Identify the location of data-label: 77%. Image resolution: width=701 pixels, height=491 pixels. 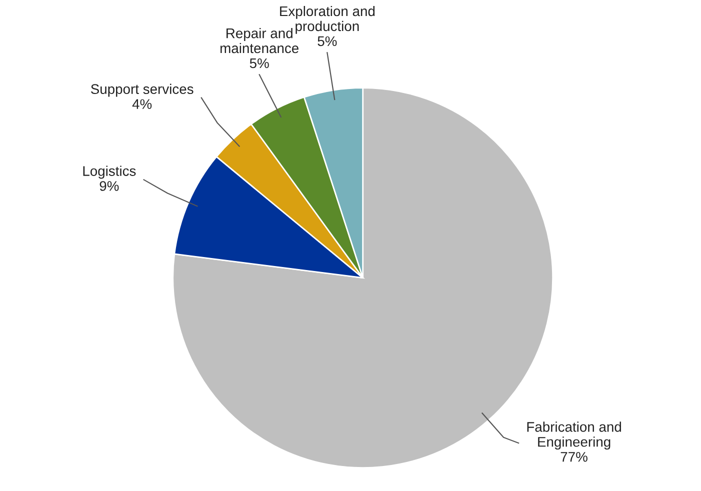
(574, 457).